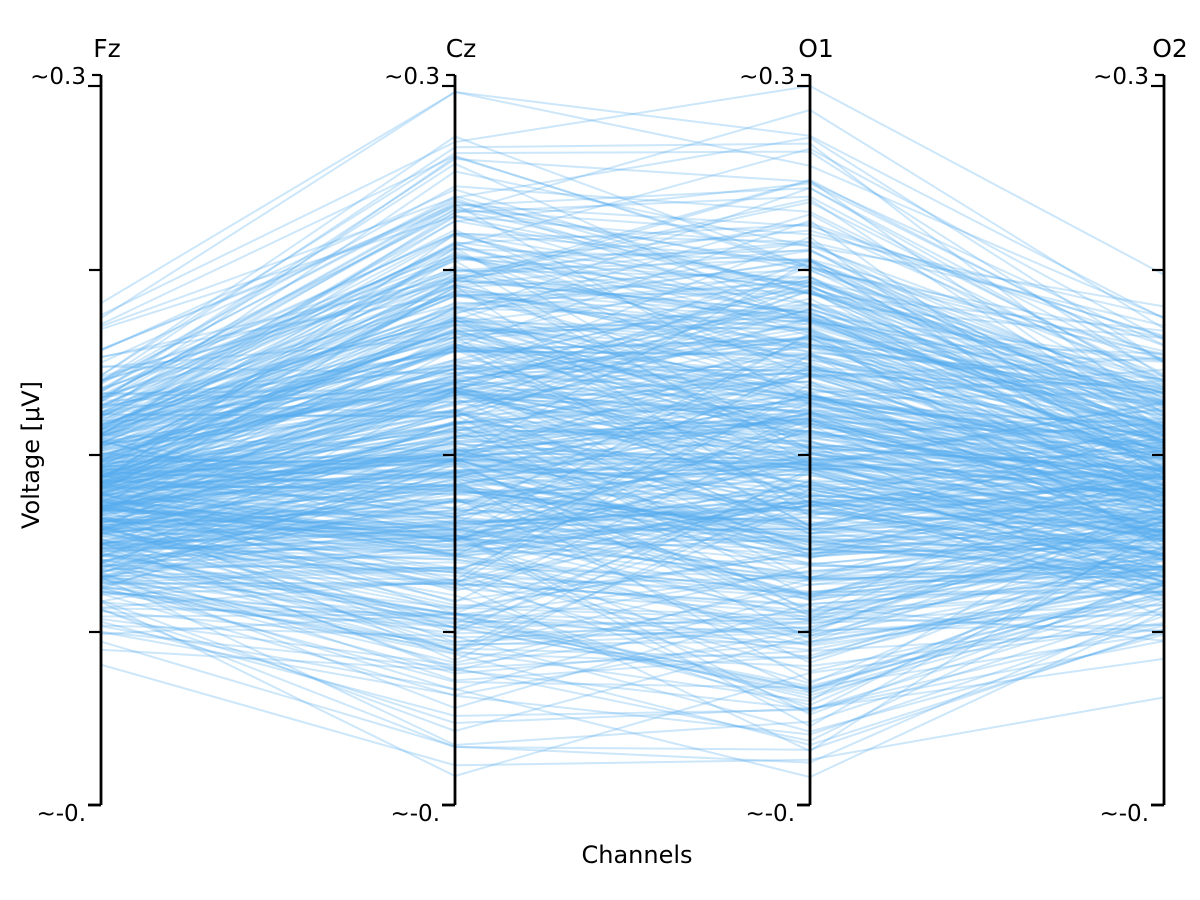 The image size is (1200, 900). Describe the element at coordinates (1121, 77) in the screenshot. I see `axis-top-tick-label-o2: ~0.3` at that location.